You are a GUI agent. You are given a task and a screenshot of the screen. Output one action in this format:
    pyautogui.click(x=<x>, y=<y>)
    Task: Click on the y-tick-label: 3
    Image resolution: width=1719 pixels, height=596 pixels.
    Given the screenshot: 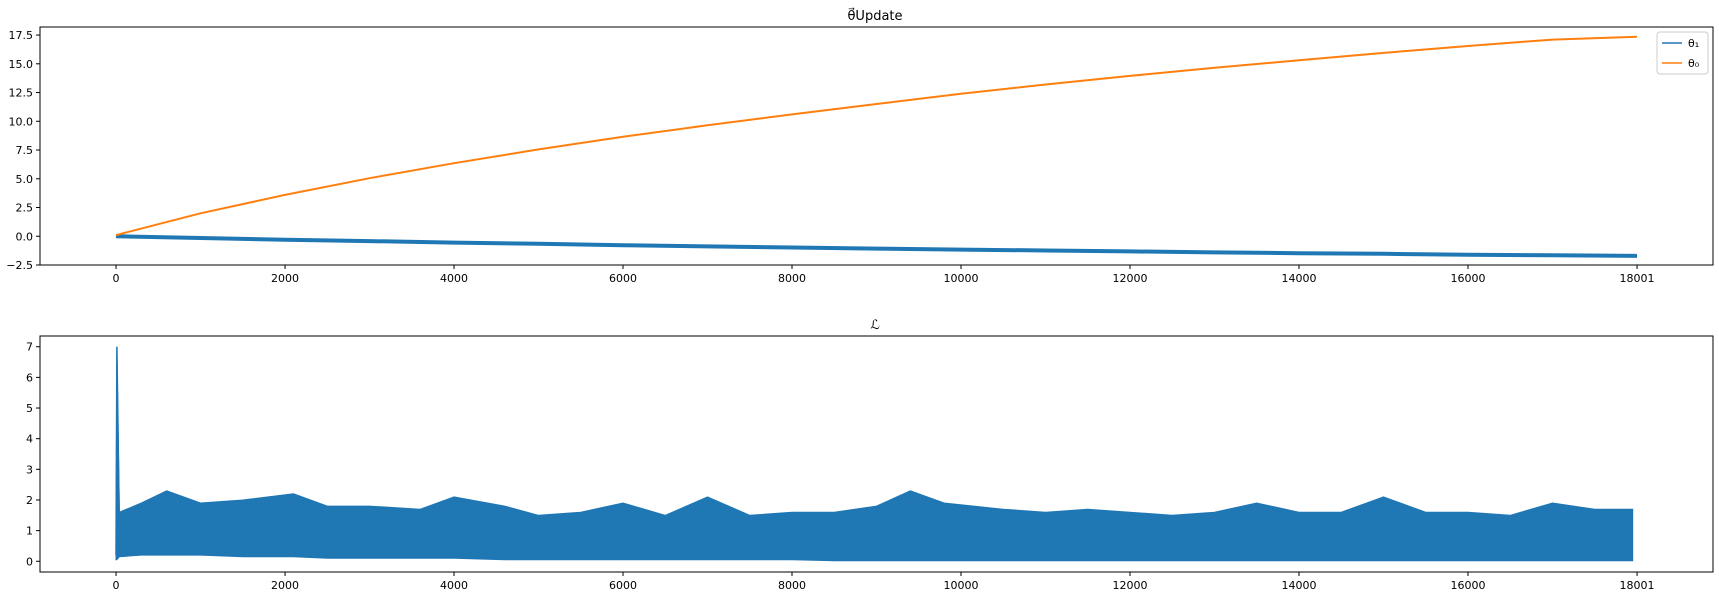 What is the action you would take?
    pyautogui.click(x=29, y=469)
    